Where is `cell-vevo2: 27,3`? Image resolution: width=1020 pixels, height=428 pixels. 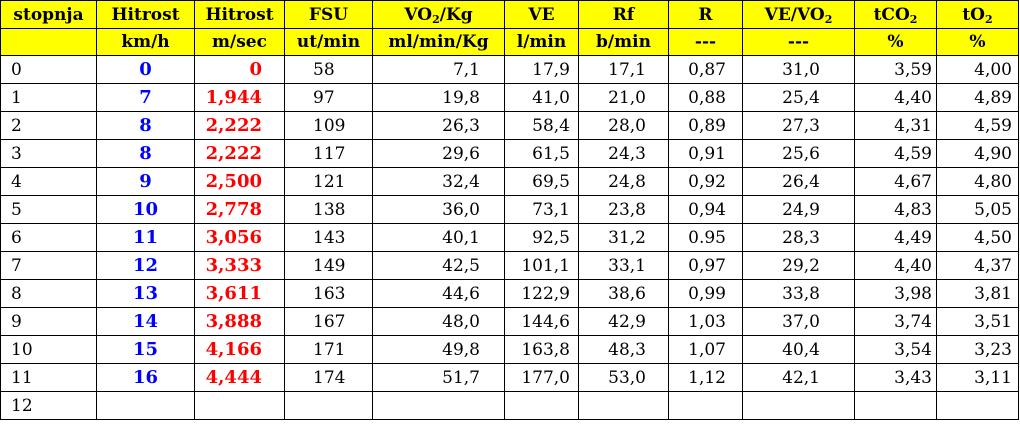 cell-vevo2: 27,3 is located at coordinates (798, 125).